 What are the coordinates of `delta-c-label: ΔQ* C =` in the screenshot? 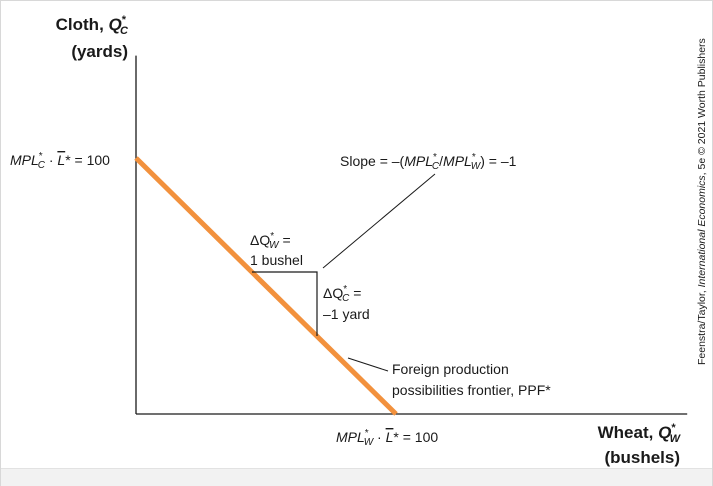 It's located at (342, 294).